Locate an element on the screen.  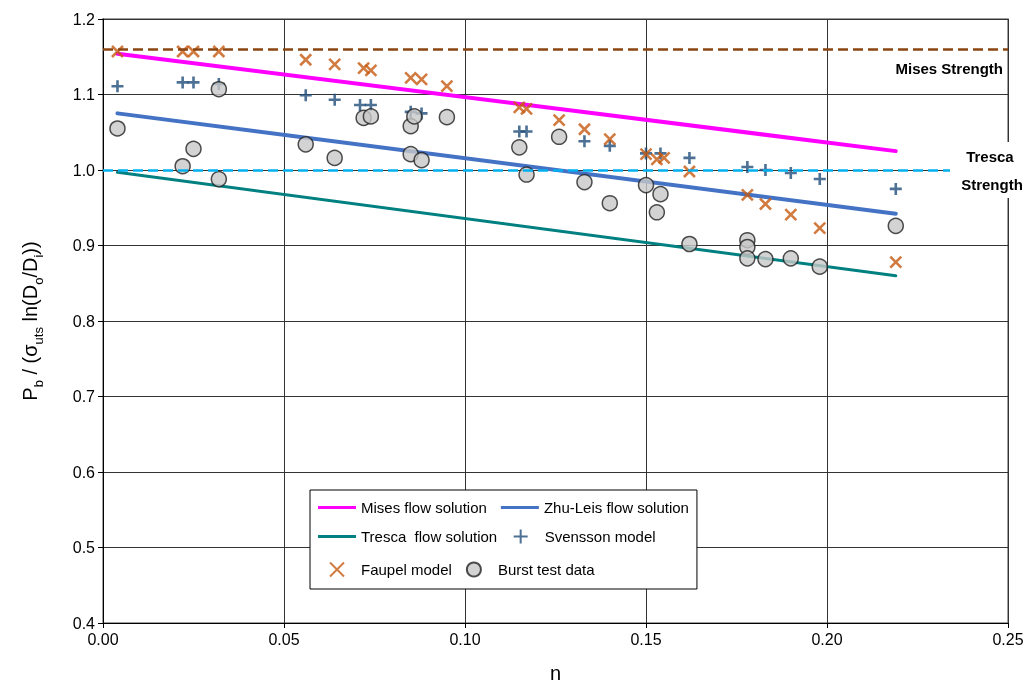
y-tick-label: 1.0 is located at coordinates (84, 170).